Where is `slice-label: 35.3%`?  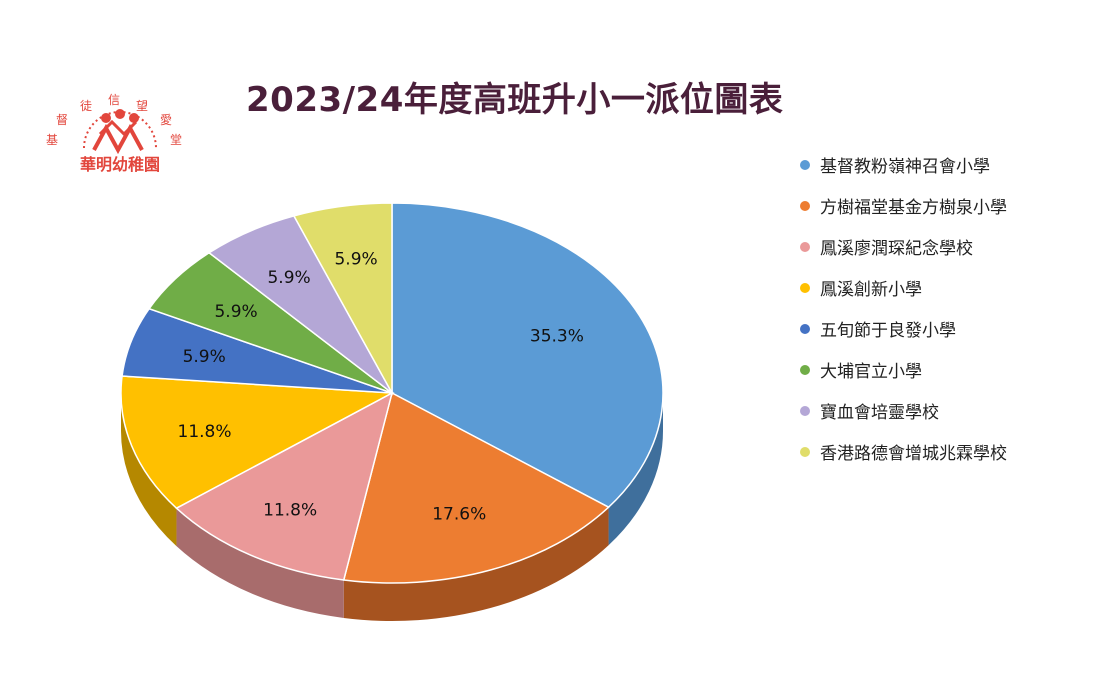
slice-label: 35.3% is located at coordinates (557, 336).